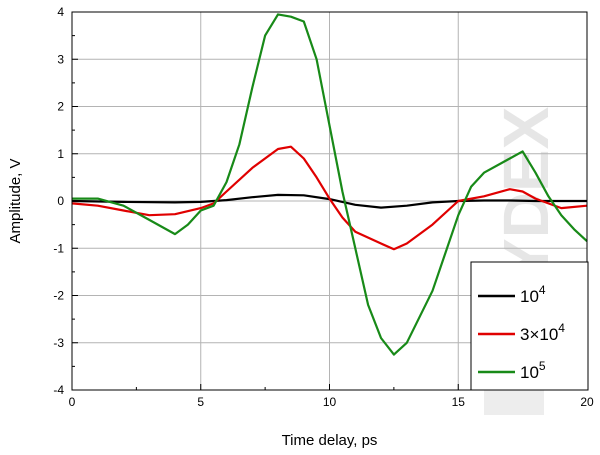 The width and height of the screenshot is (600, 455). Describe the element at coordinates (587, 402) in the screenshot. I see `x-tick-label: 20` at that location.